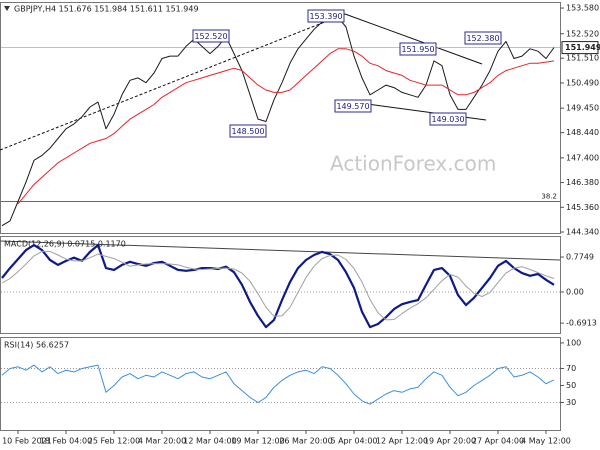  What do you see at coordinates (413, 39) in the screenshot?
I see `trend-line` at bounding box center [413, 39].